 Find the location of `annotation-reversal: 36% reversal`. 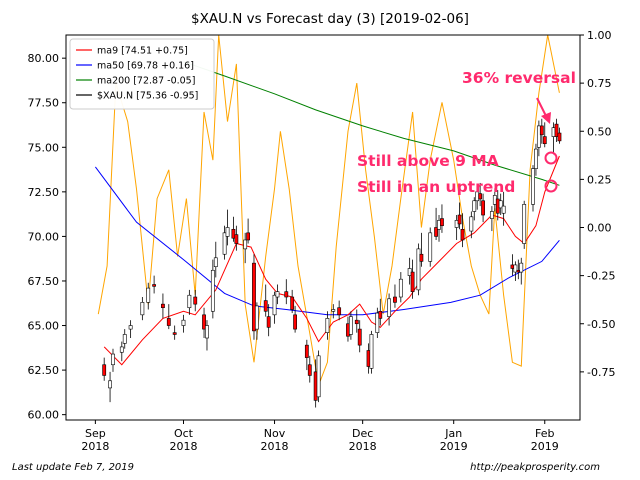

annotation-reversal: 36% reversal is located at coordinates (519, 78).